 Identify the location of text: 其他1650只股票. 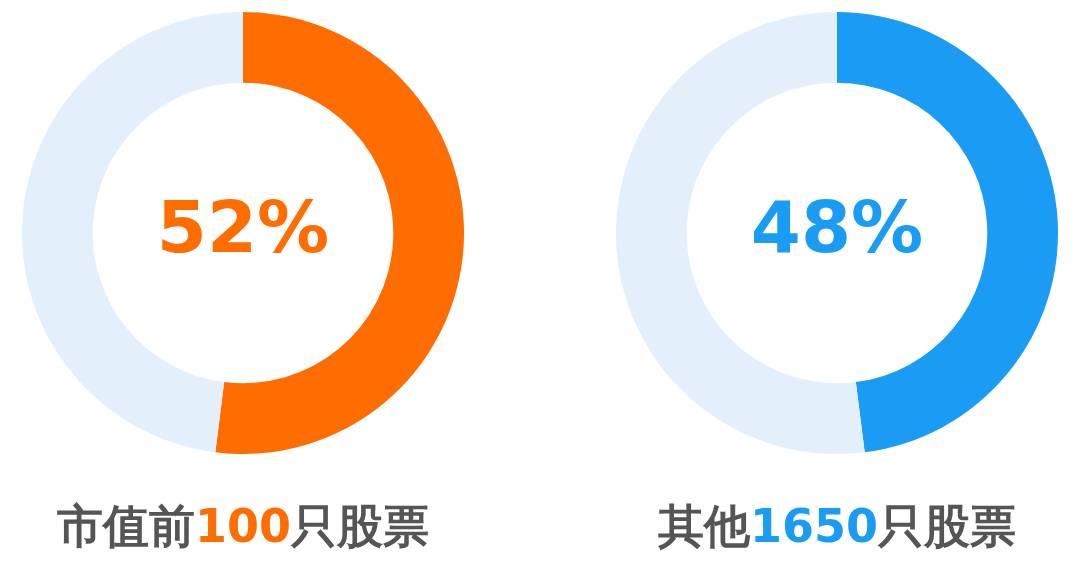
(837, 526).